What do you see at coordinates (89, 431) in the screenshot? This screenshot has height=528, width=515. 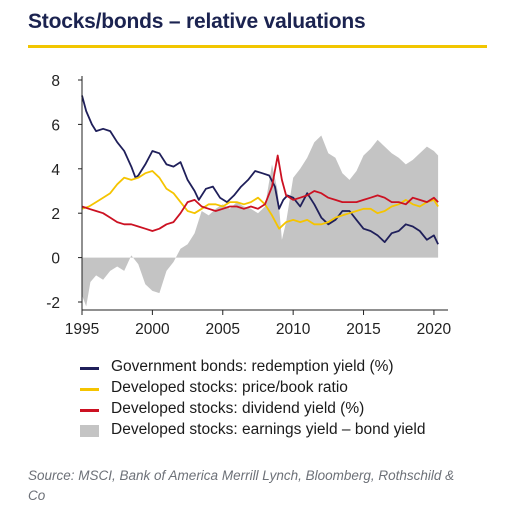 I see `legend-swatch-earnings` at bounding box center [89, 431].